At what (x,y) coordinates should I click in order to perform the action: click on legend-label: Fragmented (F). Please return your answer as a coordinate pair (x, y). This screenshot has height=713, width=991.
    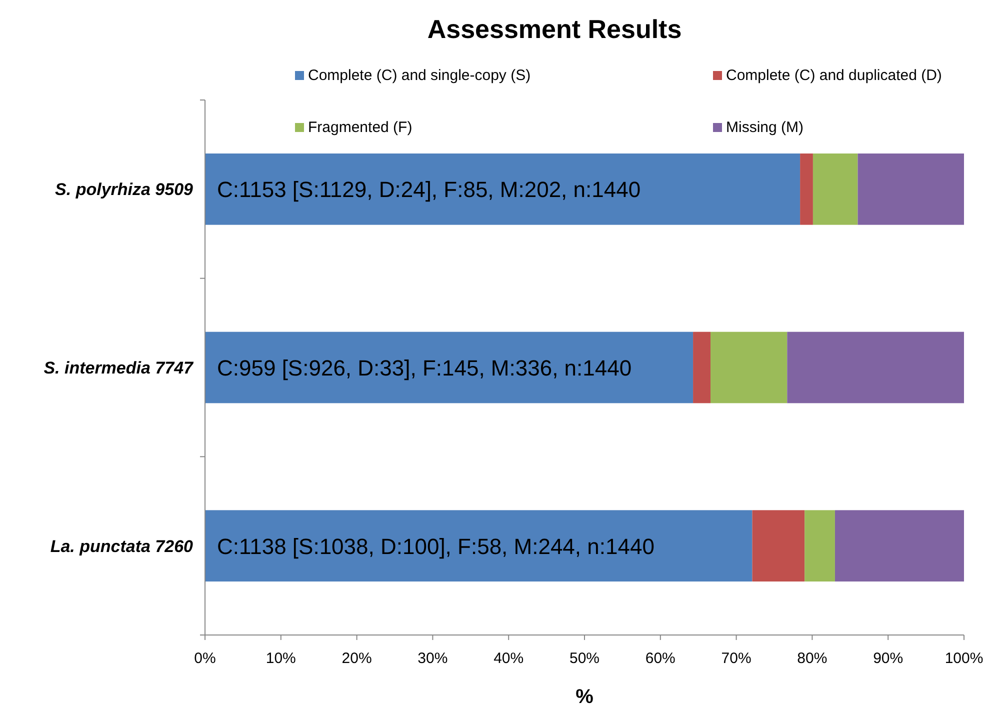
    Looking at the image, I should click on (360, 127).